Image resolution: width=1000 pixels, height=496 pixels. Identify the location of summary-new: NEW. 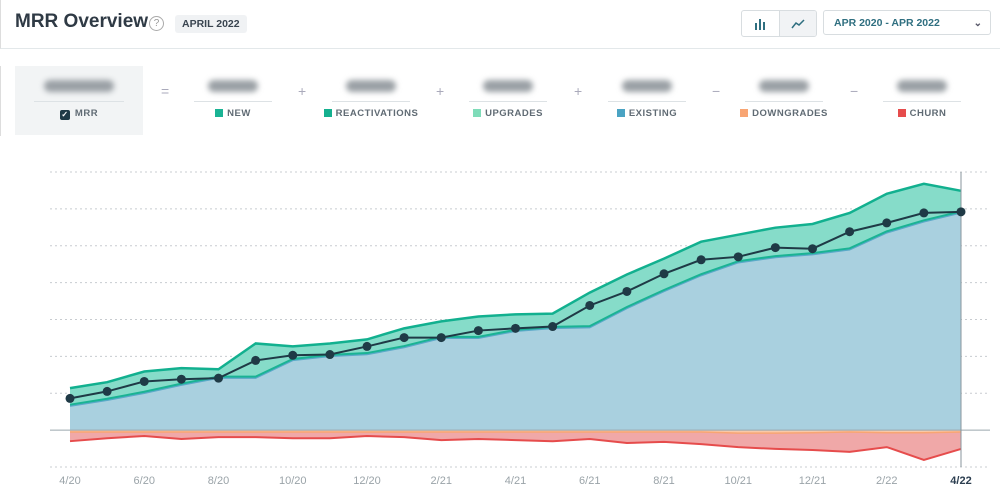
(233, 92).